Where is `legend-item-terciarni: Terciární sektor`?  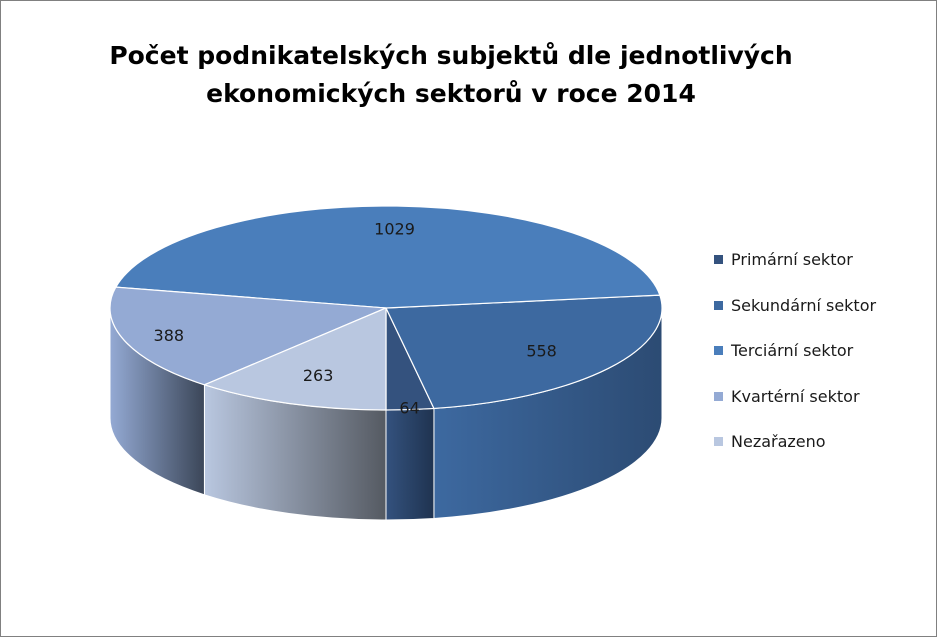 legend-item-terciarni: Terciární sektor is located at coordinates (795, 351).